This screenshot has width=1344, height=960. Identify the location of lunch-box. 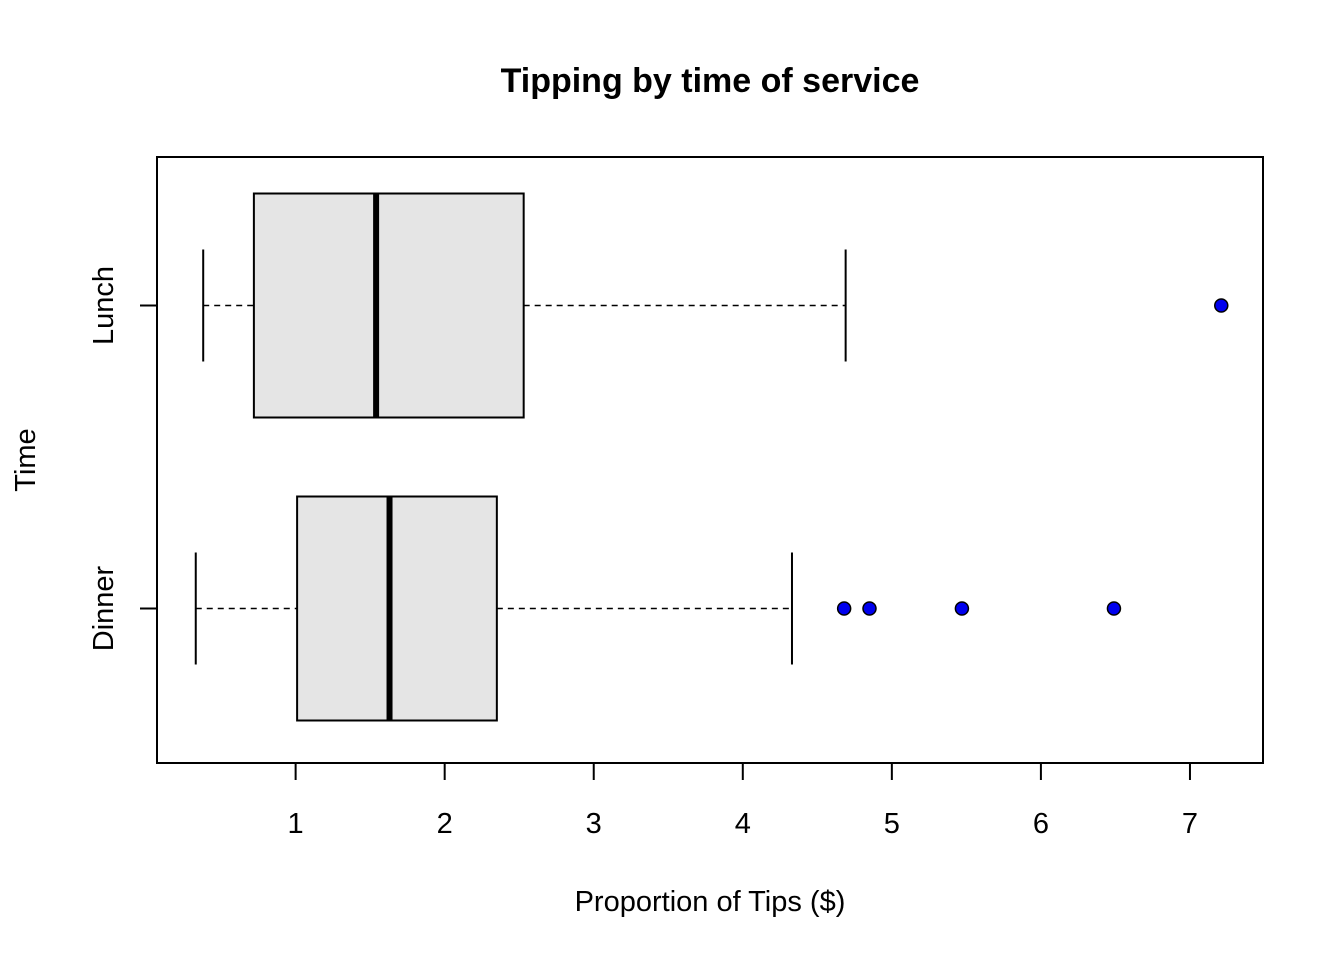
(388, 305).